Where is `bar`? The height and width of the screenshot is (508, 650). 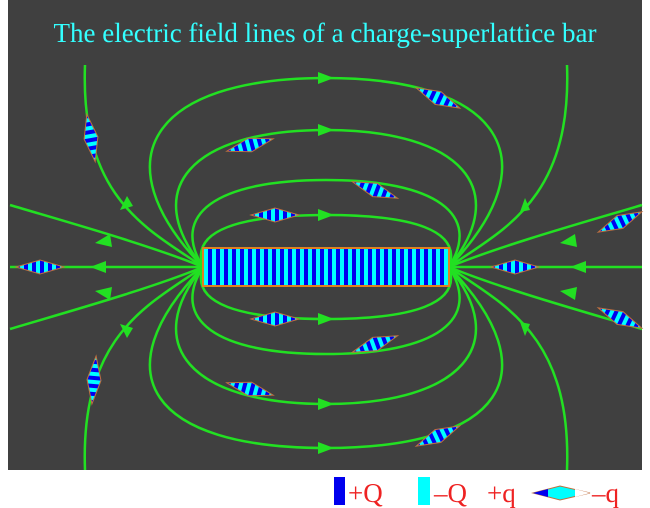 bar is located at coordinates (326, 267).